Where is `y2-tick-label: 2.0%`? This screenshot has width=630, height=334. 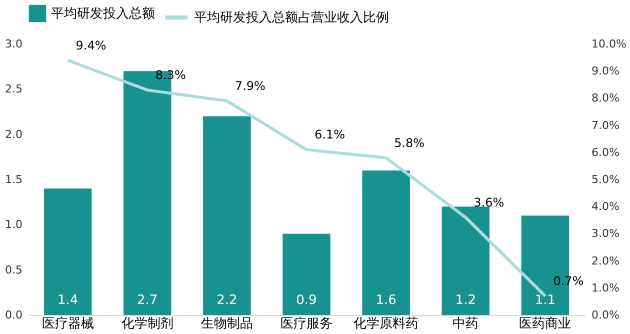
y2-tick-label: 2.0% is located at coordinates (606, 261).